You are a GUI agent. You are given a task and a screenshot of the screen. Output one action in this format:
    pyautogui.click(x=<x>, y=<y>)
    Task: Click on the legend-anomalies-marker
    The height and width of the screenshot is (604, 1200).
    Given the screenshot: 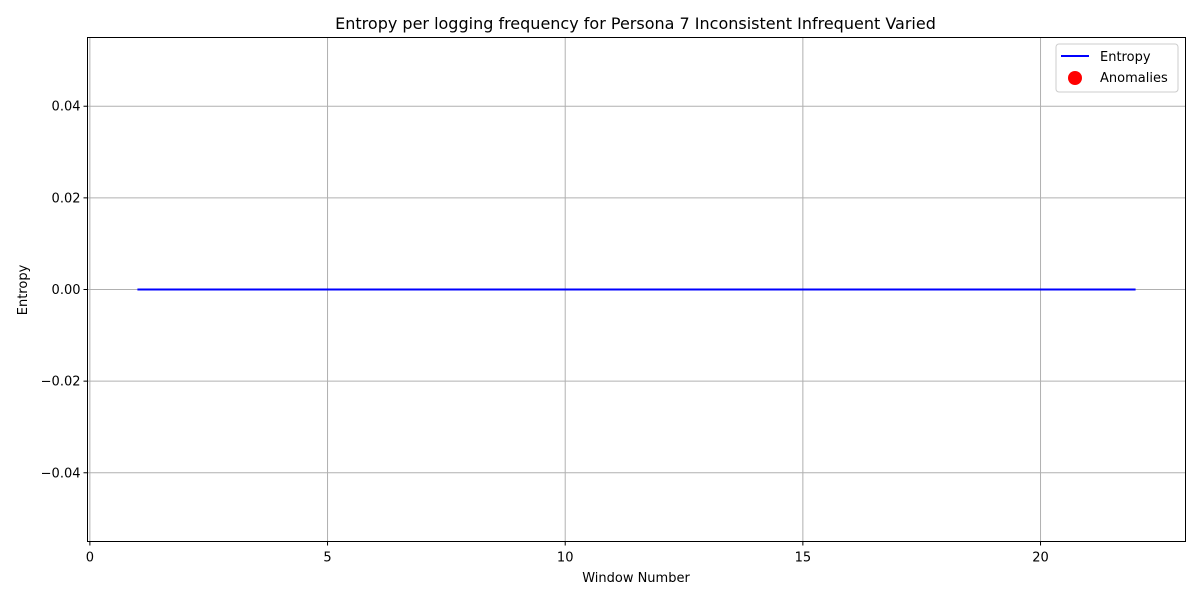 What is the action you would take?
    pyautogui.click(x=1075, y=78)
    